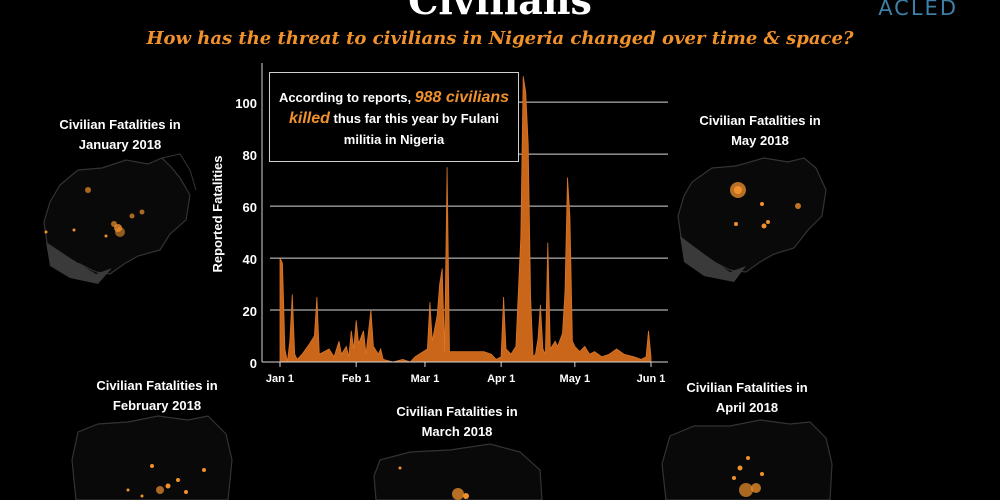 The image size is (1000, 500). Describe the element at coordinates (345, 97) in the screenshot. I see `callout-text-start: According to reports,` at that location.